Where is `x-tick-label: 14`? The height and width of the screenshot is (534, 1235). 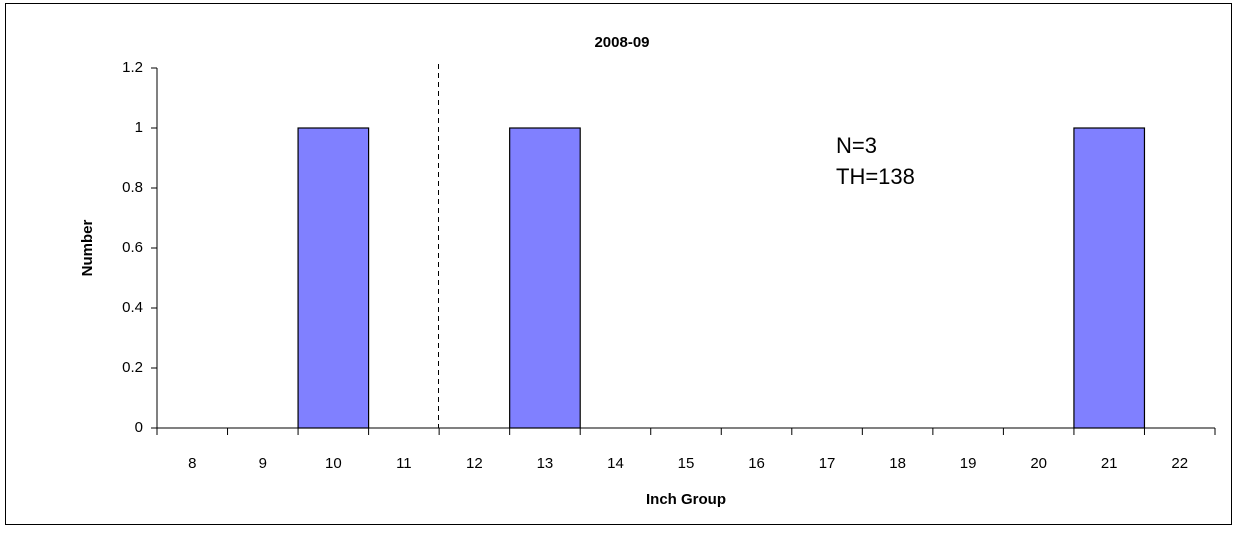 x-tick-label: 14 is located at coordinates (615, 463).